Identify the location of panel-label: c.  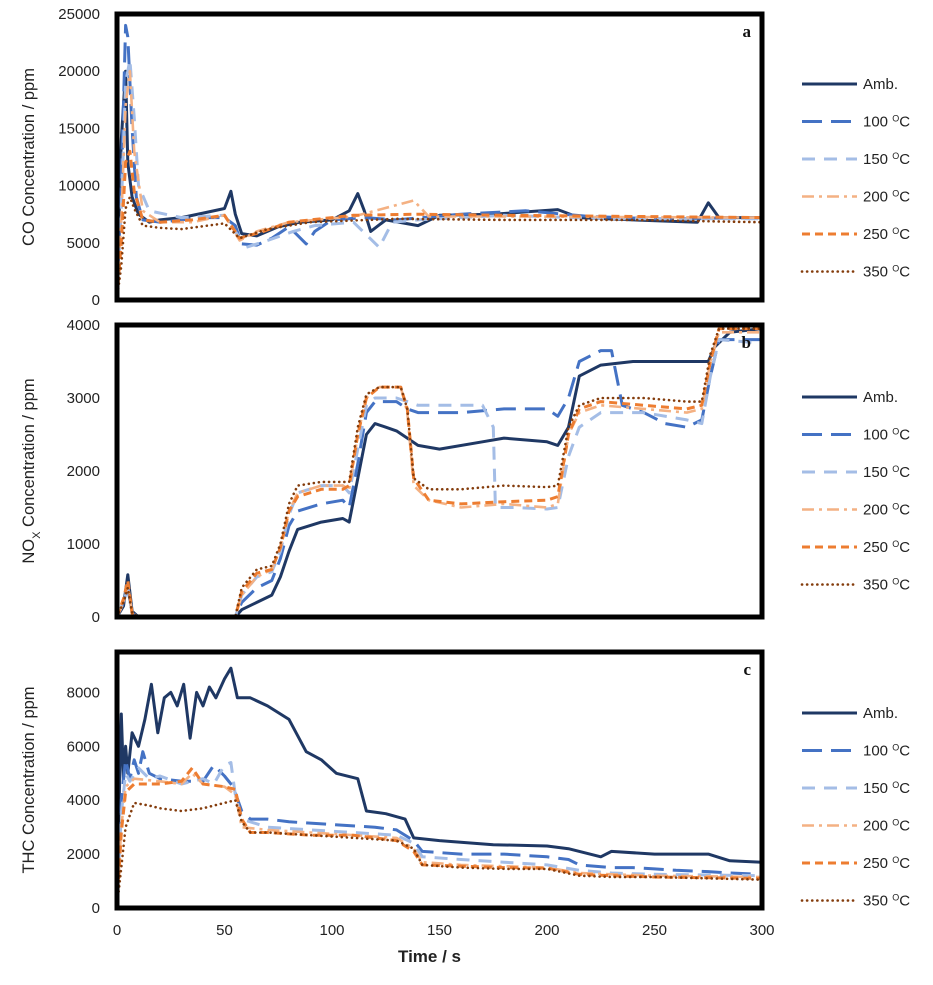
(747, 669).